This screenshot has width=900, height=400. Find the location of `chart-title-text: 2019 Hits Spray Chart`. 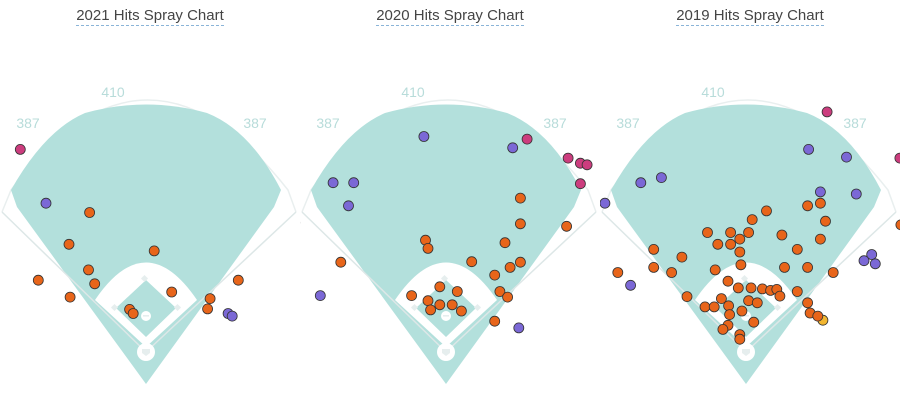

chart-title-text: 2019 Hits Spray Chart is located at coordinates (750, 16).